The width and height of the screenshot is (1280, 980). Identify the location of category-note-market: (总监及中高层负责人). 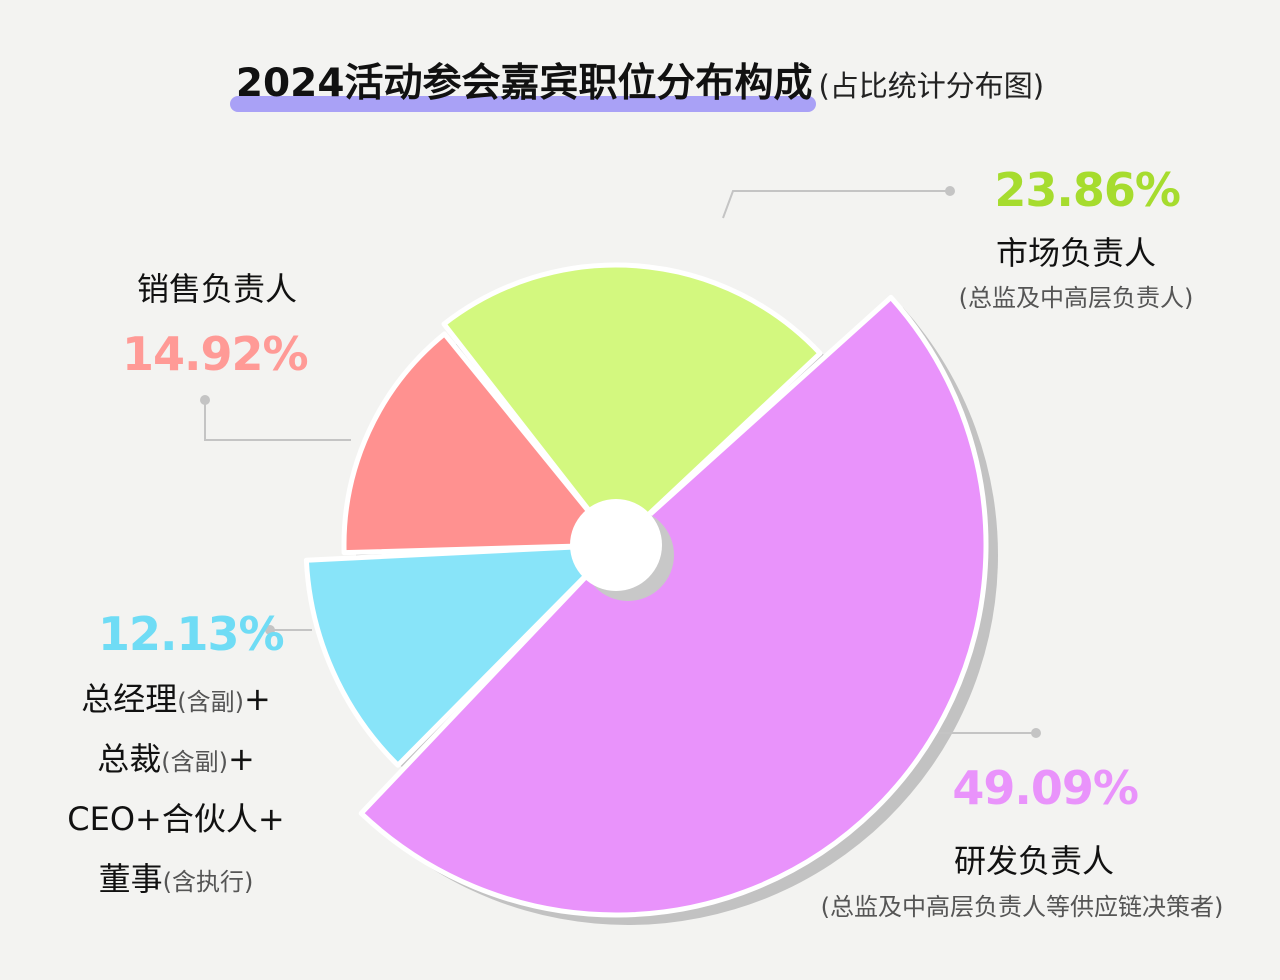
(1076, 298).